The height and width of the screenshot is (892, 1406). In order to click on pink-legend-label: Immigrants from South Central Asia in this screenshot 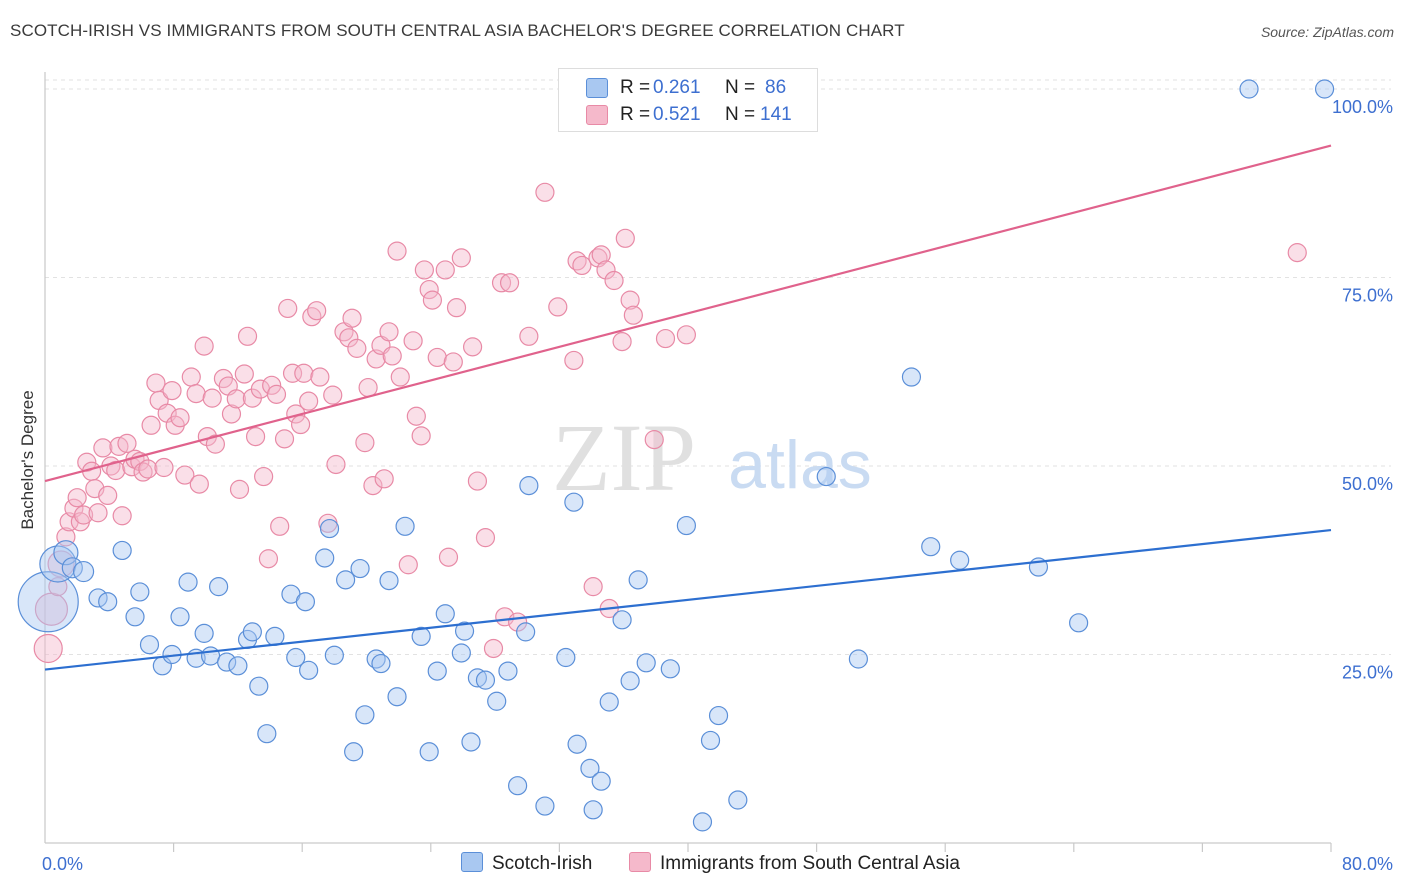, I will do `click(810, 863)`.